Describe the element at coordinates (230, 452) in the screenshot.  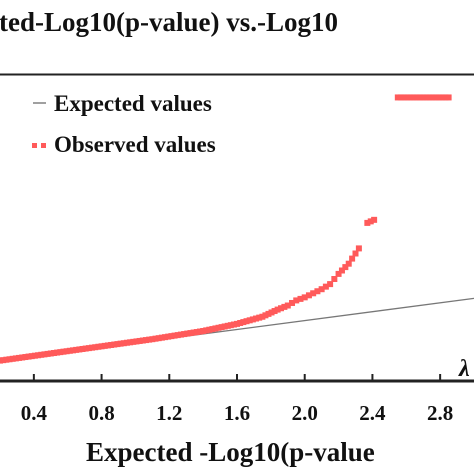
I see `x-axis-label: Expected -Log10(p-value` at that location.